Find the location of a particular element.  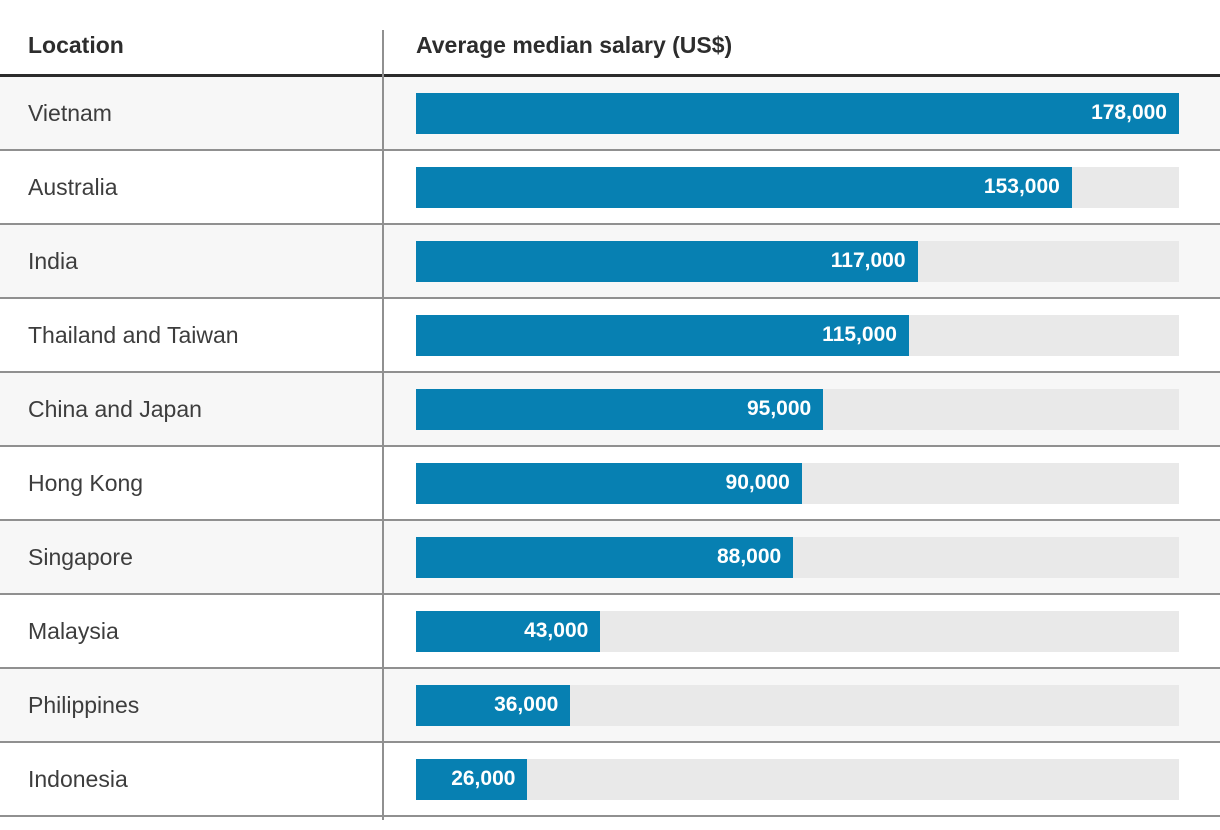

table-row: Australia 153,000 is located at coordinates (610, 188).